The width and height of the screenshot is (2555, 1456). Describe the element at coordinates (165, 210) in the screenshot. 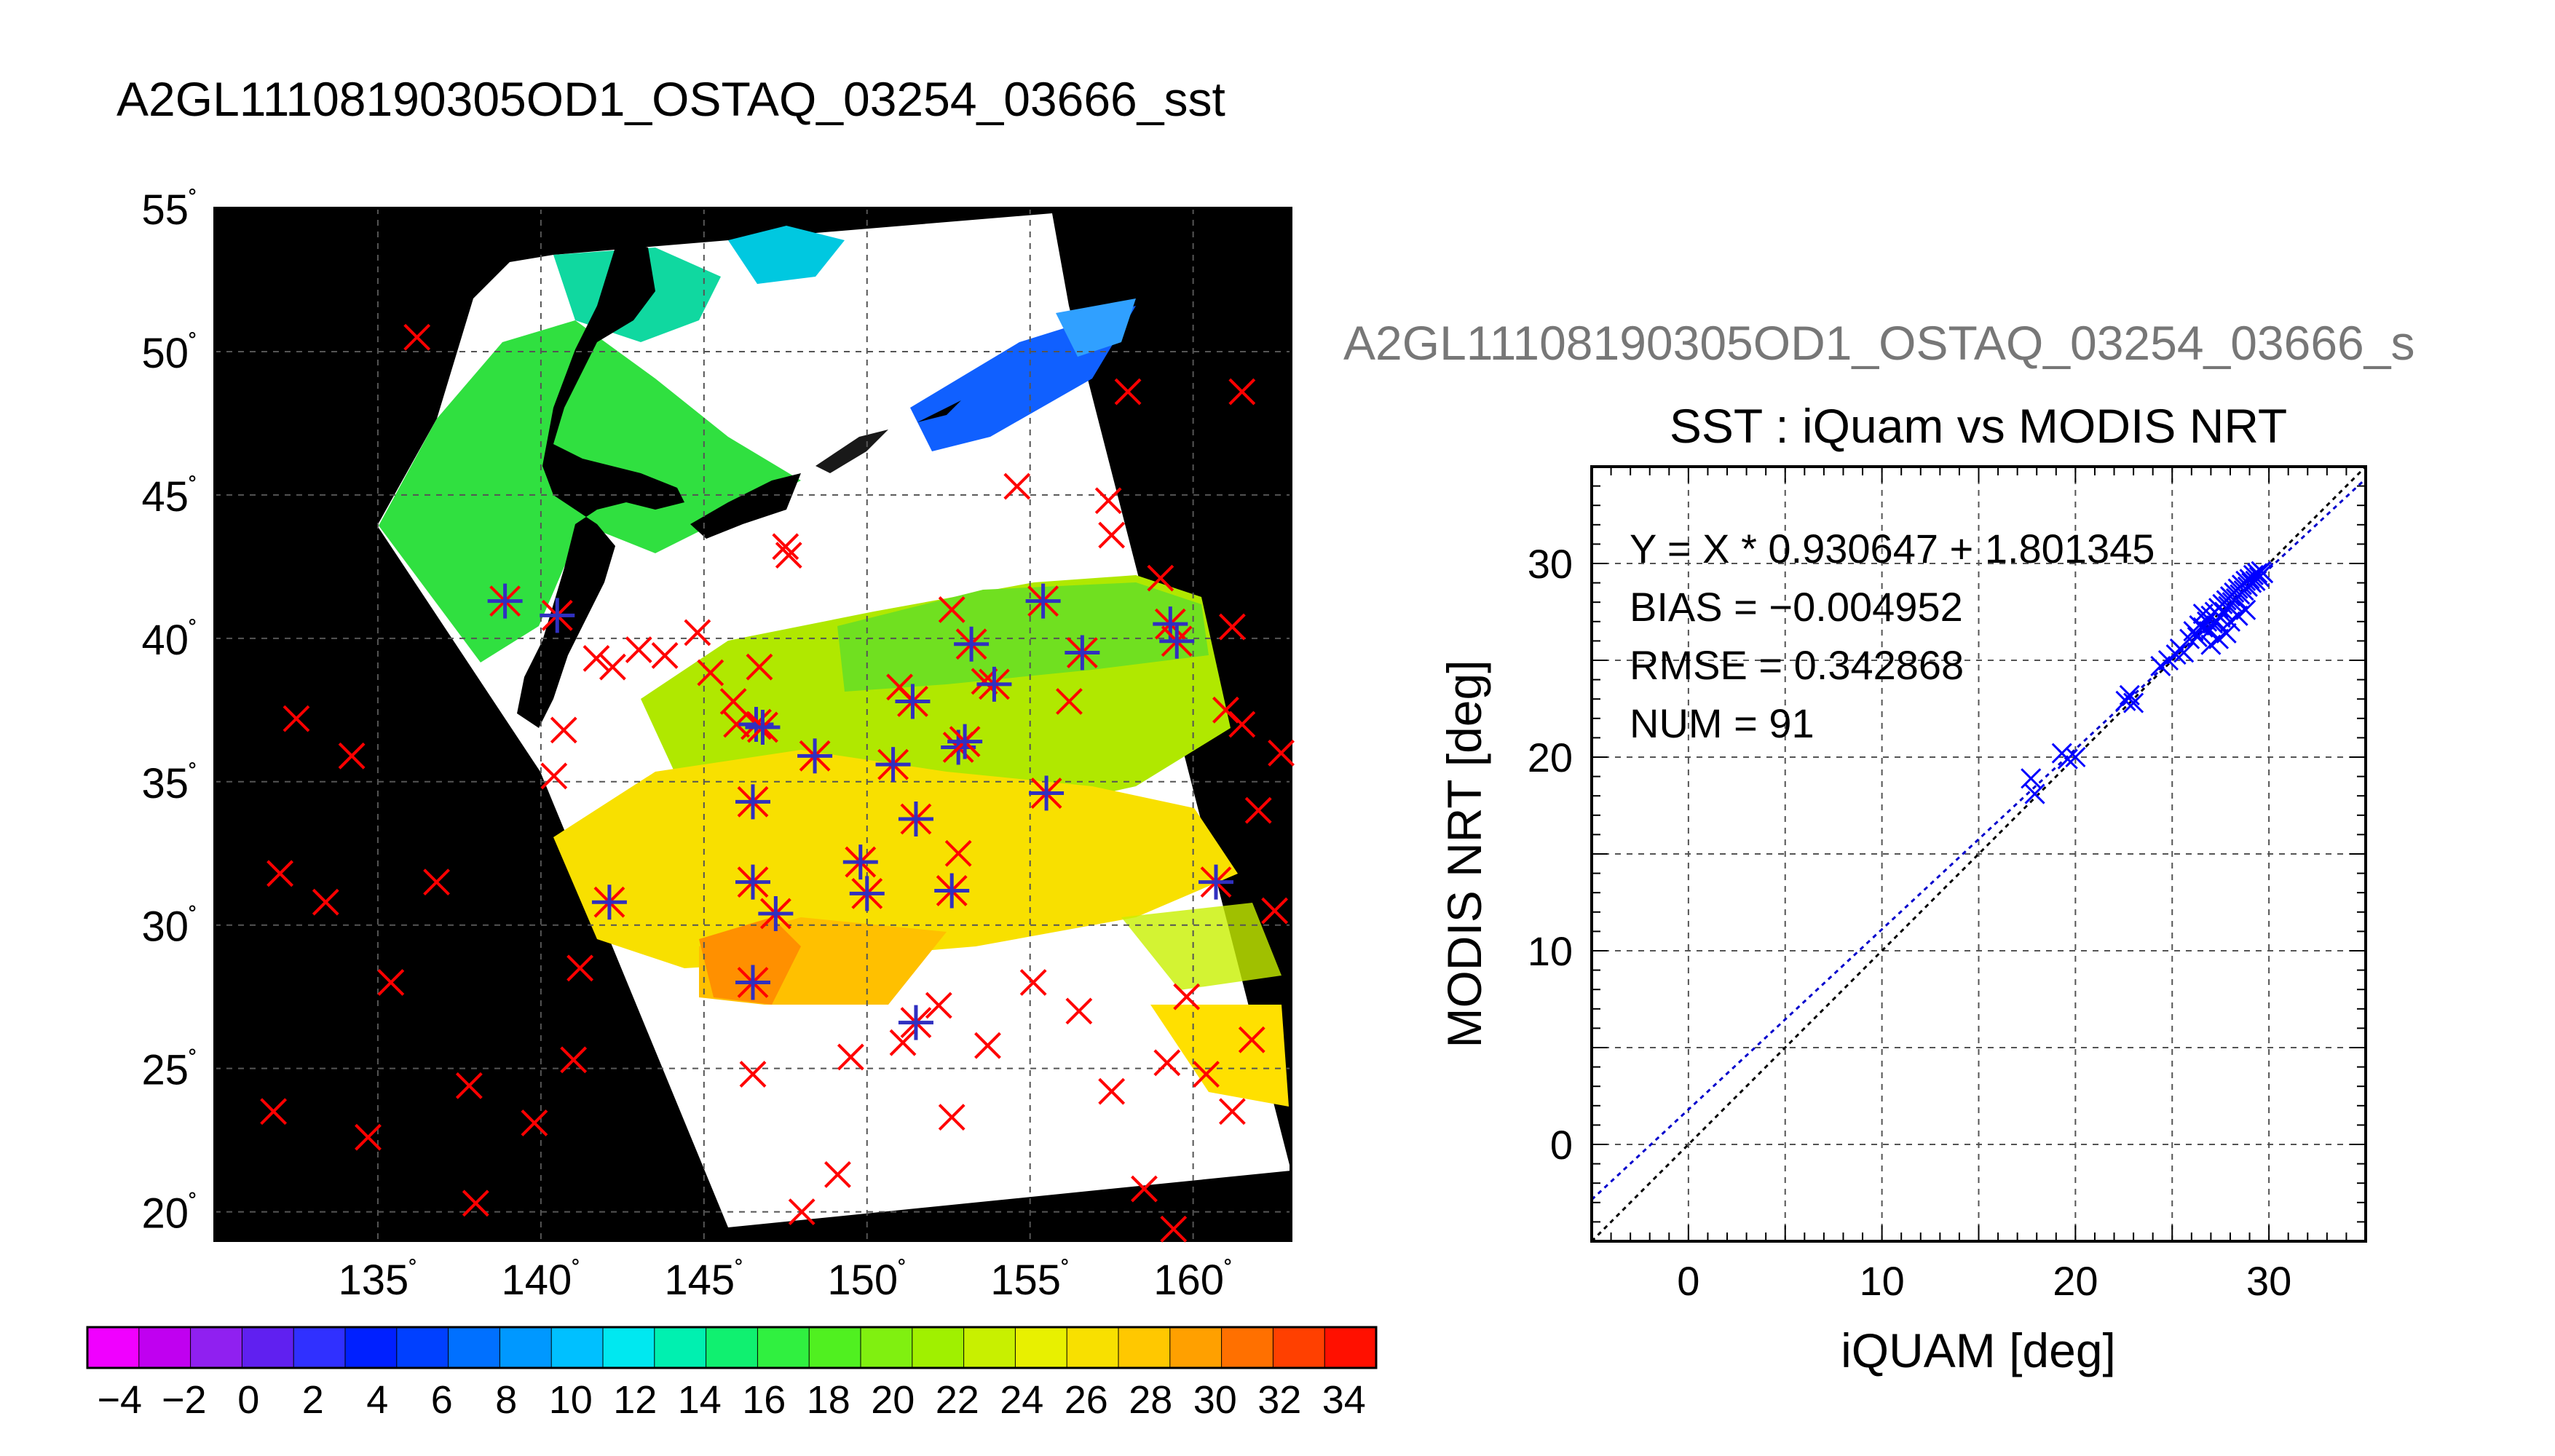

I see `map-lat-value: 55` at that location.